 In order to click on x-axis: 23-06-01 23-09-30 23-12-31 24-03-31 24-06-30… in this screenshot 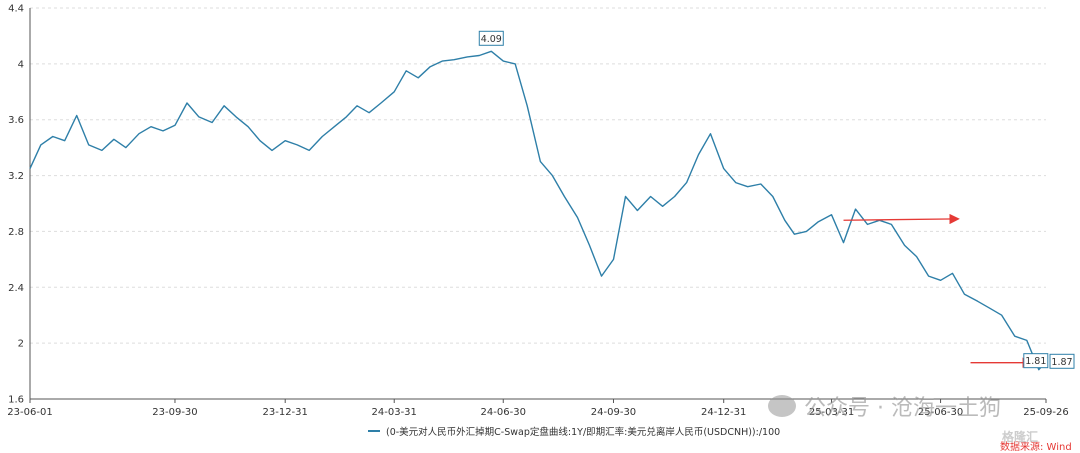, I will do `click(538, 408)`.